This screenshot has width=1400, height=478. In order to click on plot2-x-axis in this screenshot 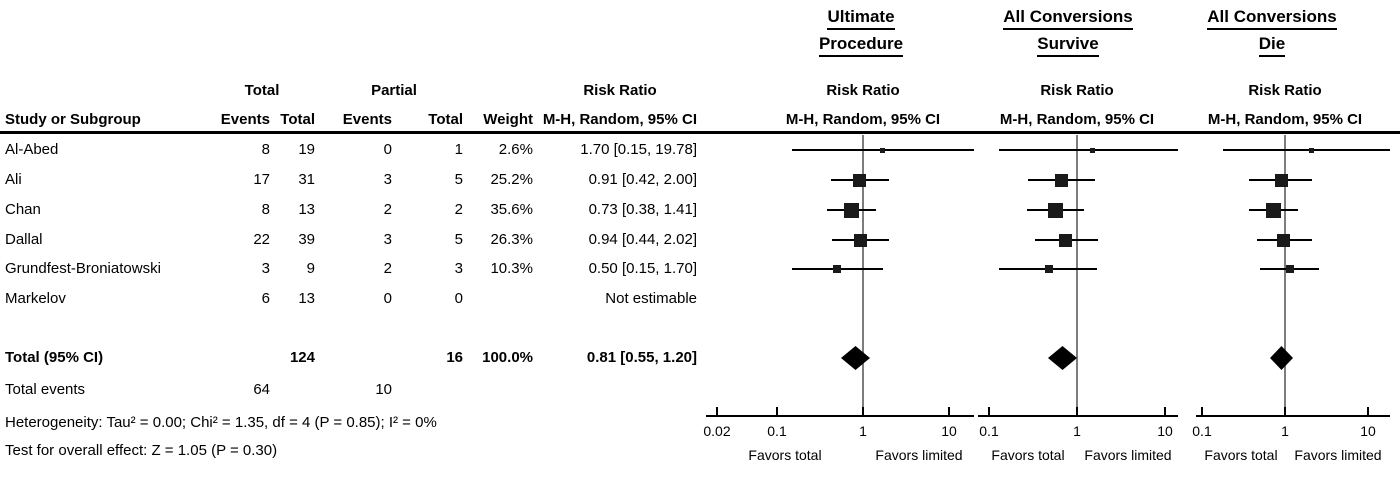, I will do `click(1078, 416)`.